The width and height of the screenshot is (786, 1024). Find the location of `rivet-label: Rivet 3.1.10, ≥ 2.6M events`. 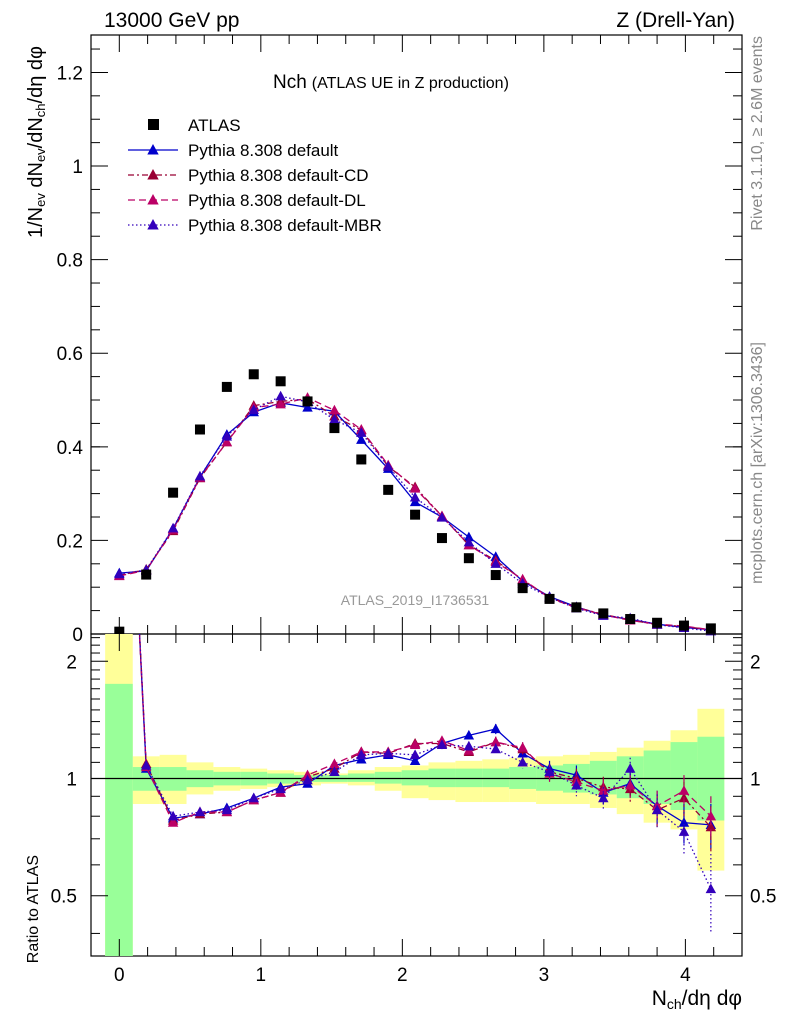

rivet-label: Rivet 3.1.10, ≥ 2.6M events is located at coordinates (757, 133).